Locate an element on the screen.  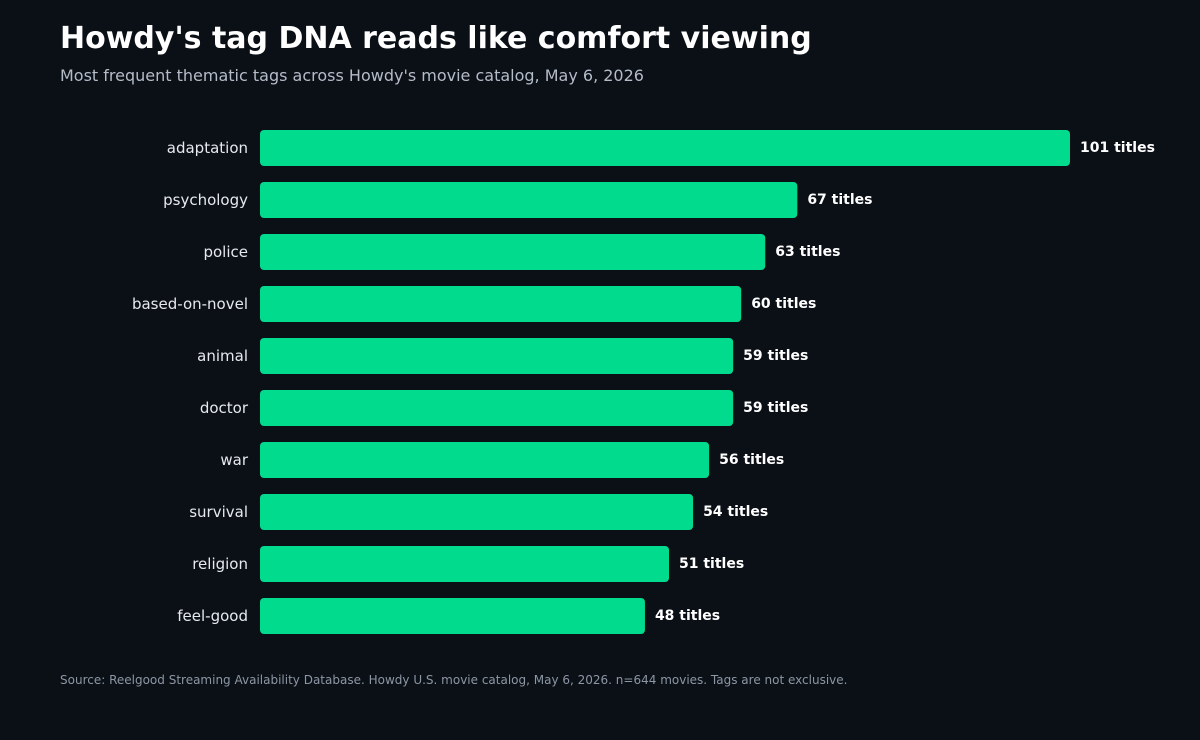
category-label-based-on-novel: based-on-novel is located at coordinates (190, 304).